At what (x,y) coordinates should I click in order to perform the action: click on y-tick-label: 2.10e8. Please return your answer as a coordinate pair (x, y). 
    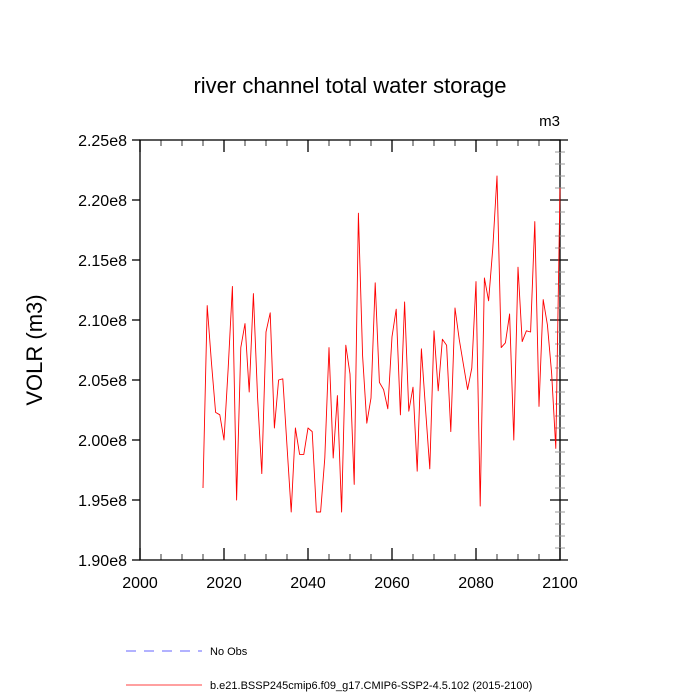
    Looking at the image, I should click on (102, 321).